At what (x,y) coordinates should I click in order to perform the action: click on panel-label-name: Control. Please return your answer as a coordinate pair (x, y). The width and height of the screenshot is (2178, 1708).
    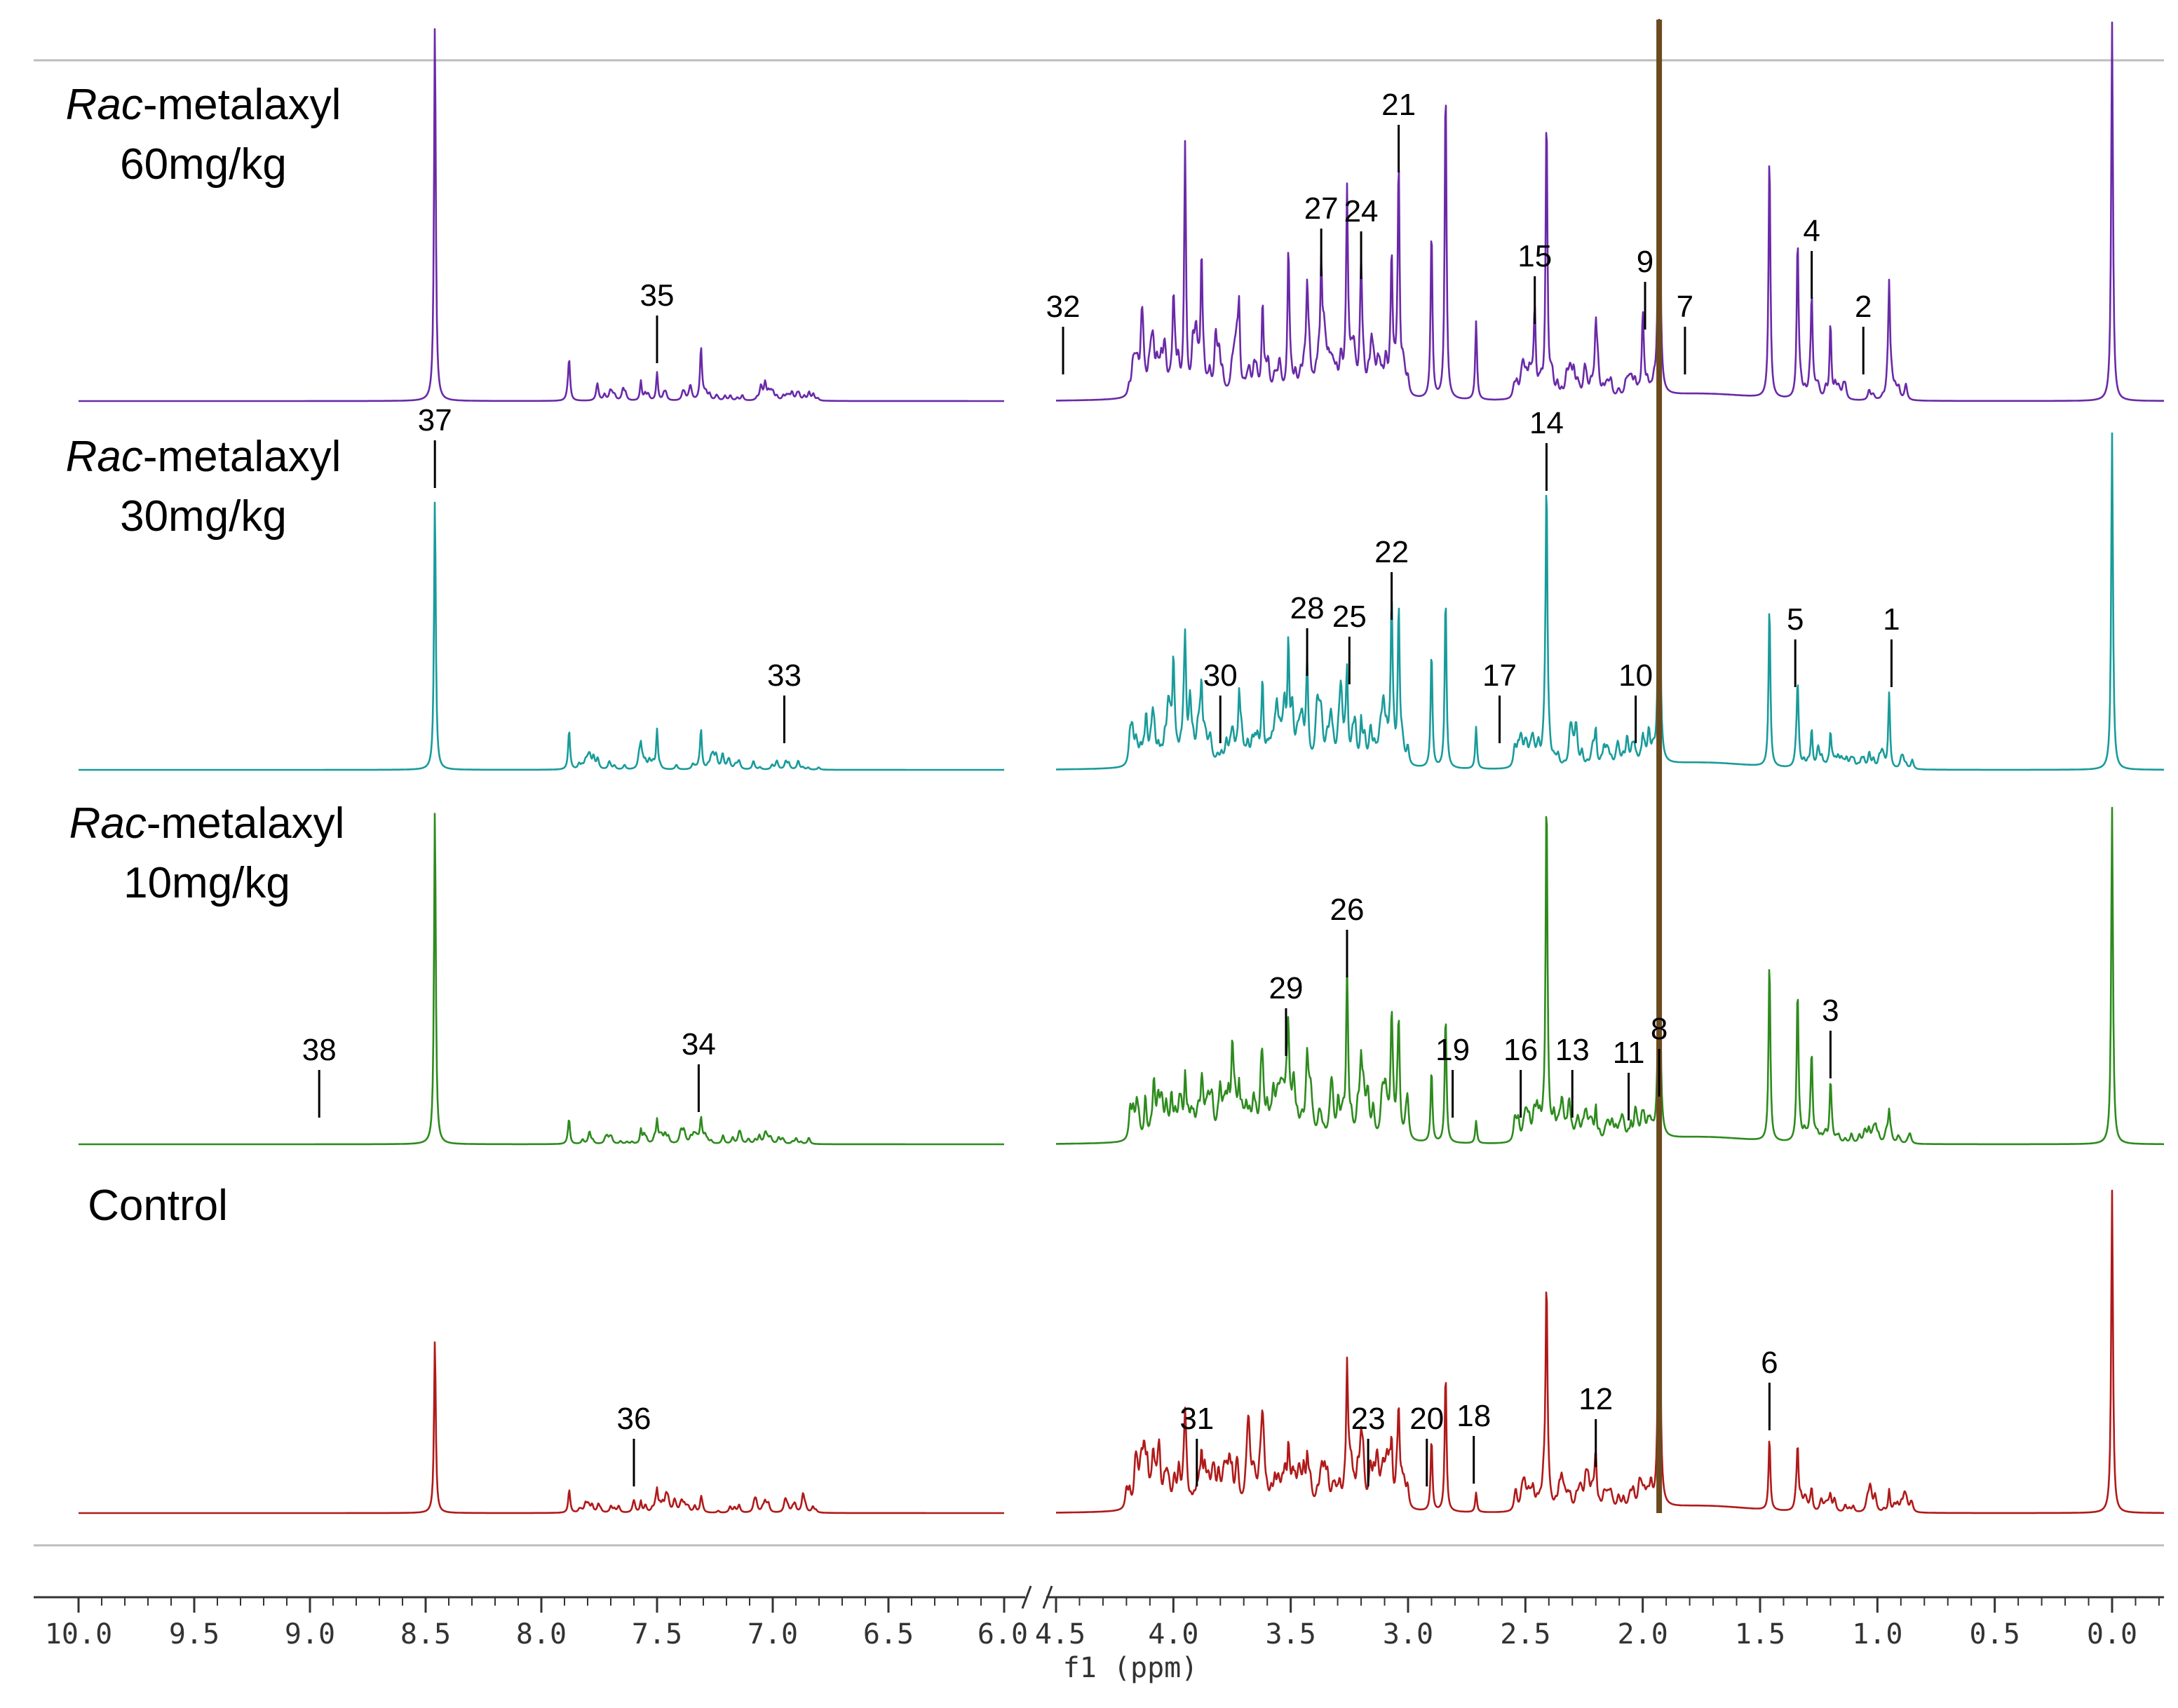
    Looking at the image, I should click on (158, 1206).